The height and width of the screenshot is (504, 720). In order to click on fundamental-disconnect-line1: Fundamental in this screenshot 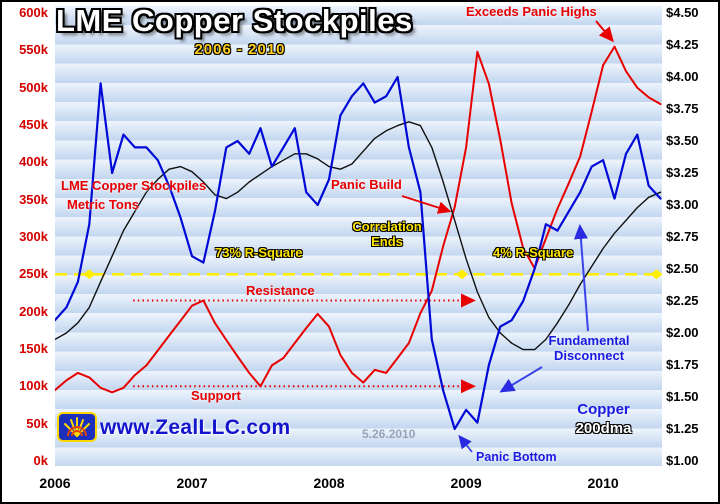, I will do `click(589, 340)`.